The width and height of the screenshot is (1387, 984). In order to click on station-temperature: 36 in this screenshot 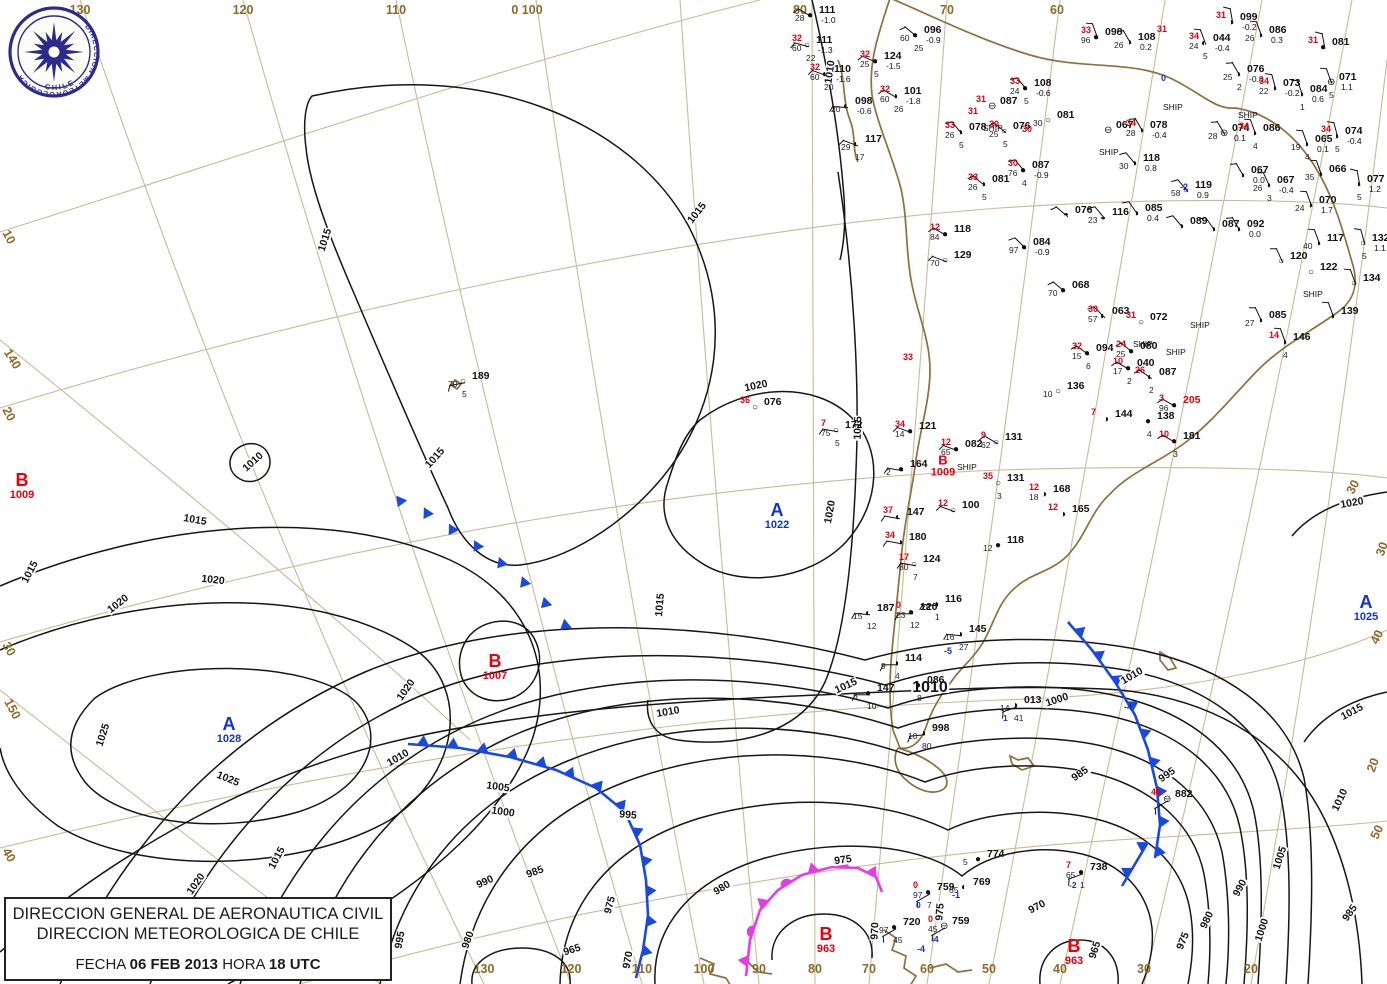, I will do `click(745, 400)`.